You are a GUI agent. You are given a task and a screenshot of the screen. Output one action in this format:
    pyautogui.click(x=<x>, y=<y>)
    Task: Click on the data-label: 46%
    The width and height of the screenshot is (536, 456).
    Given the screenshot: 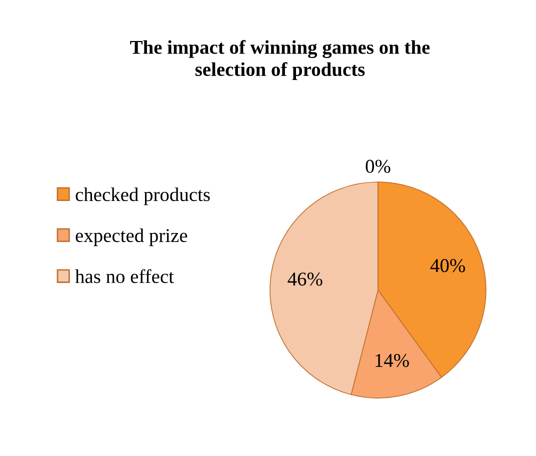 What is the action you would take?
    pyautogui.click(x=305, y=279)
    